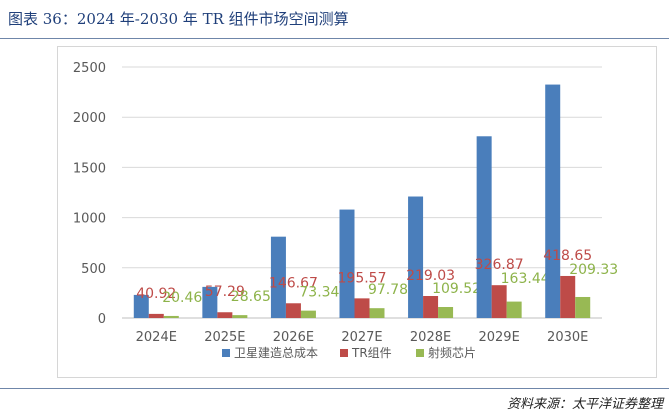  Describe the element at coordinates (156, 294) in the screenshot. I see `data-label-tr: 40.92` at that location.